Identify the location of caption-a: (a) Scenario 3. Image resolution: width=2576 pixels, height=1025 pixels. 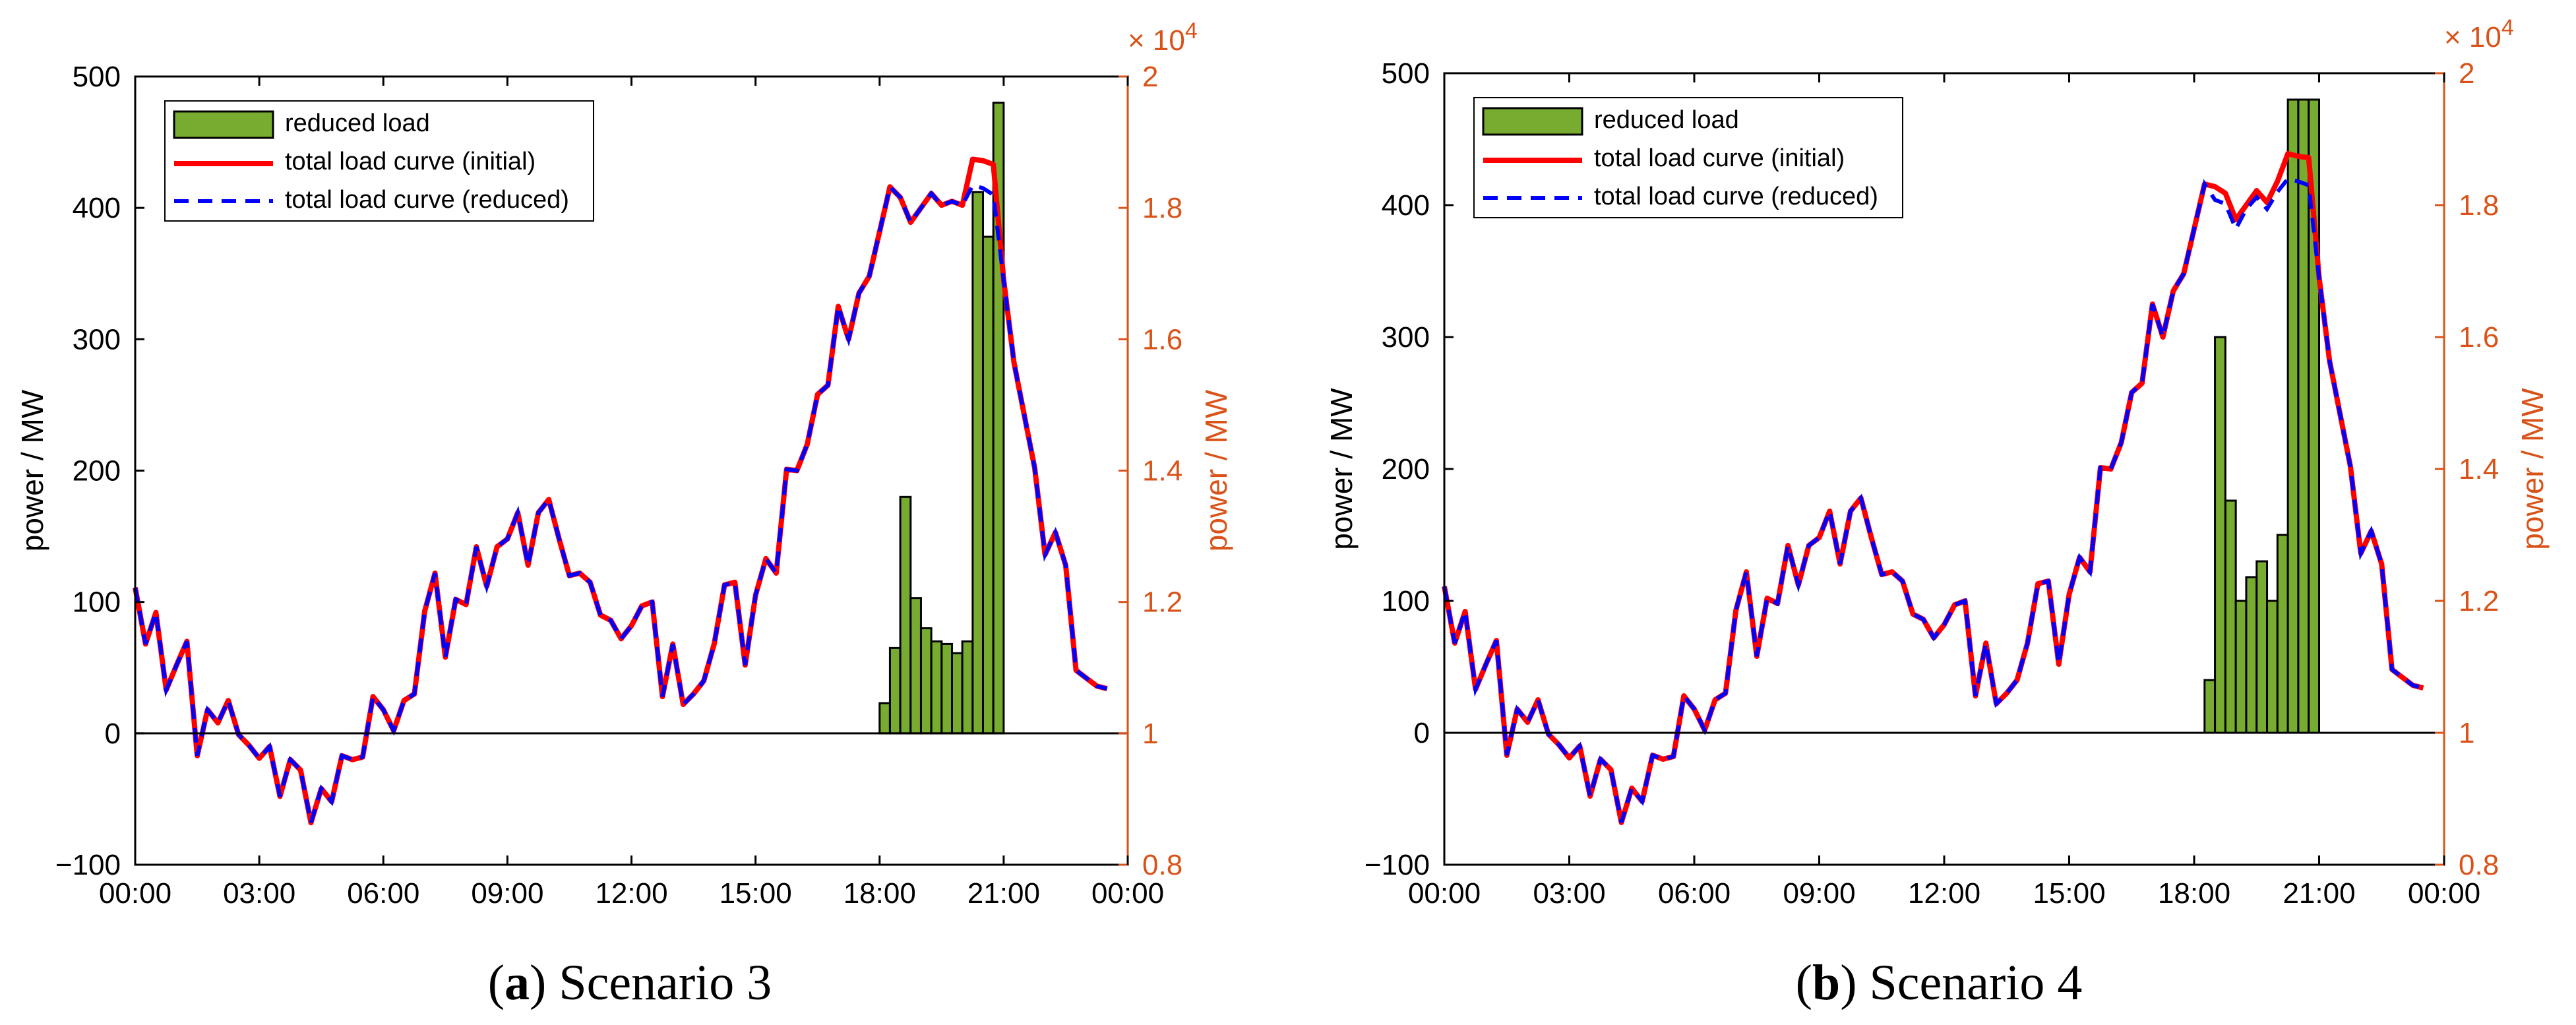
(630, 982).